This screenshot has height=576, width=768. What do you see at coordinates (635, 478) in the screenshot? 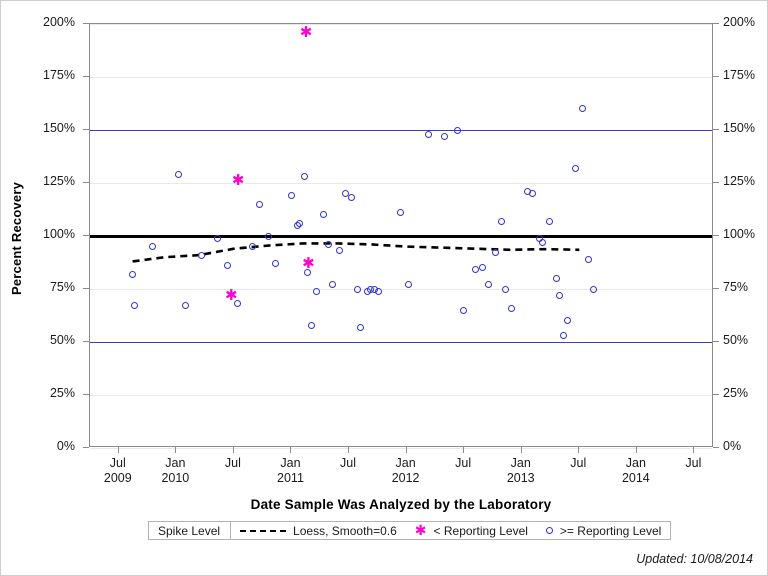
I see `x-tick-label-year: 2014` at bounding box center [635, 478].